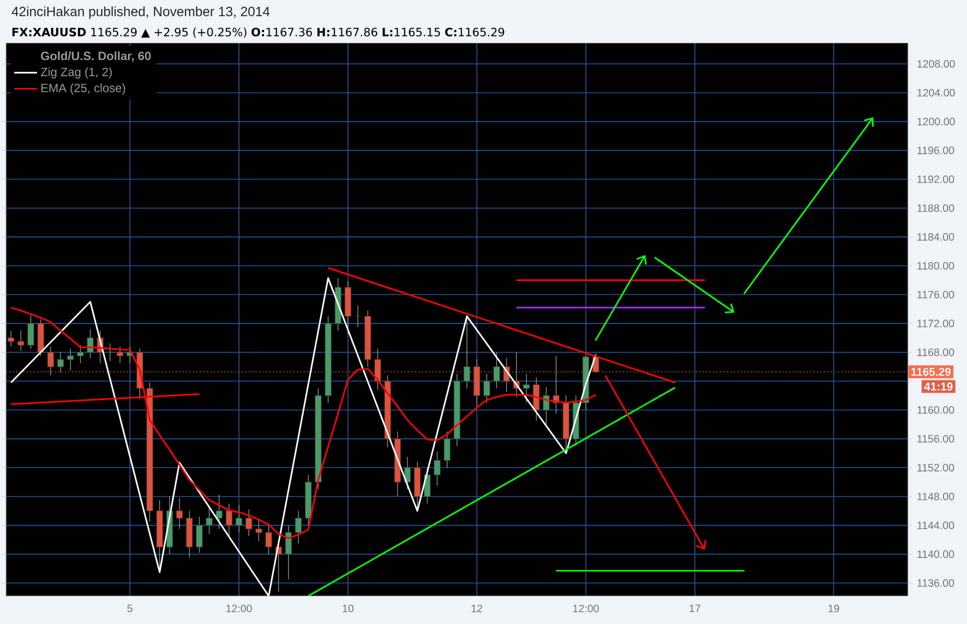  What do you see at coordinates (936, 92) in the screenshot?
I see `y-tick-label: 1204.00` at bounding box center [936, 92].